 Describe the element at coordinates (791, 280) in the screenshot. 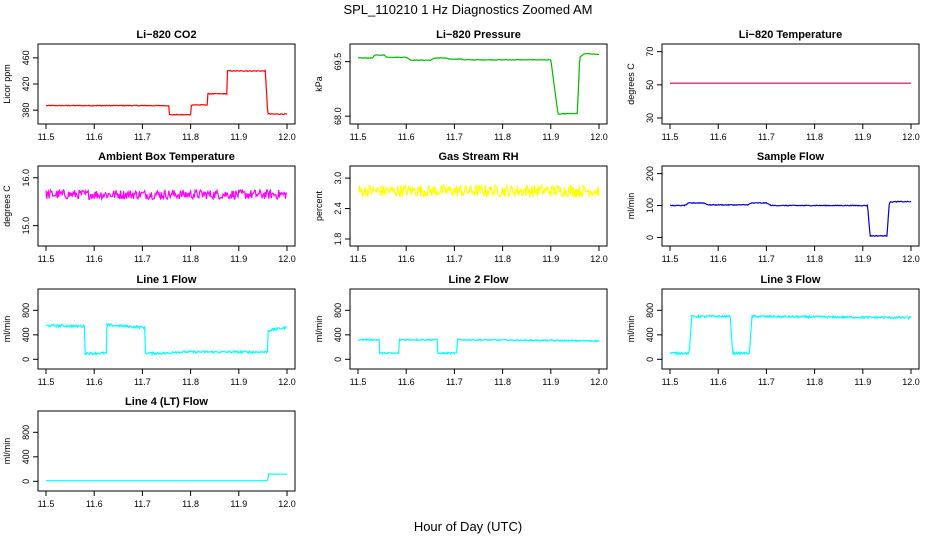

I see `panel-title: Line 3 Flow` at that location.